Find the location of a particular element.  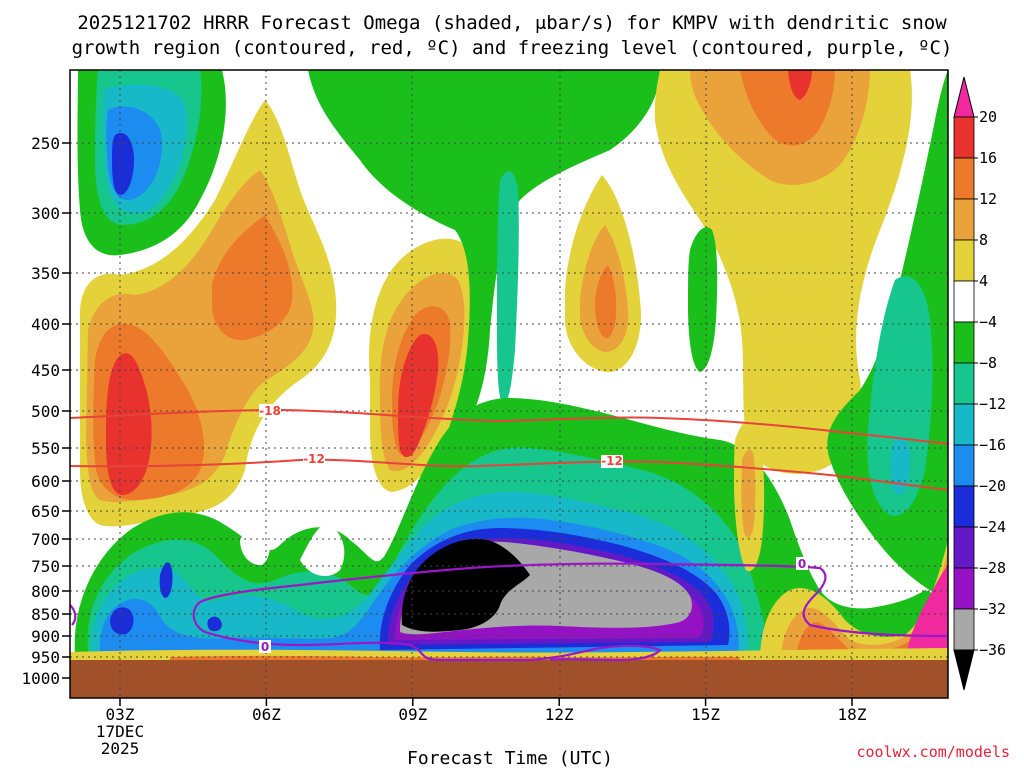

colorbar-label: −4 is located at coordinates (988, 322).